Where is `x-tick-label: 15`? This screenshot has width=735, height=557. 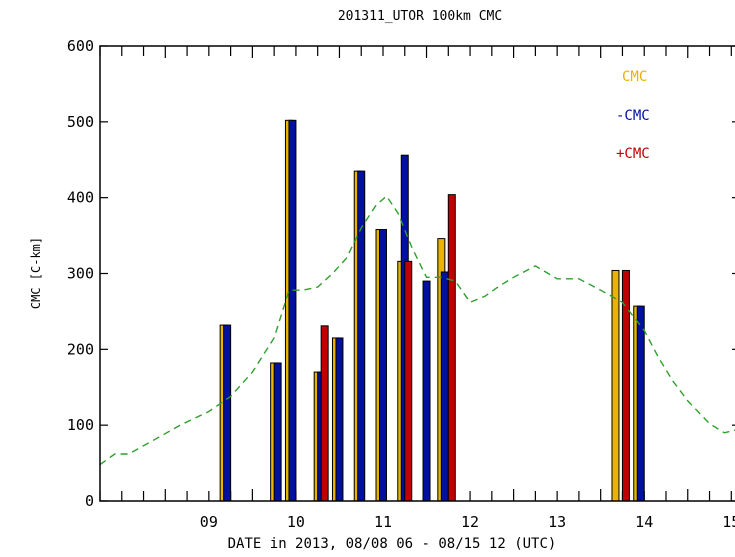
x-tick-label: 15 is located at coordinates (728, 522).